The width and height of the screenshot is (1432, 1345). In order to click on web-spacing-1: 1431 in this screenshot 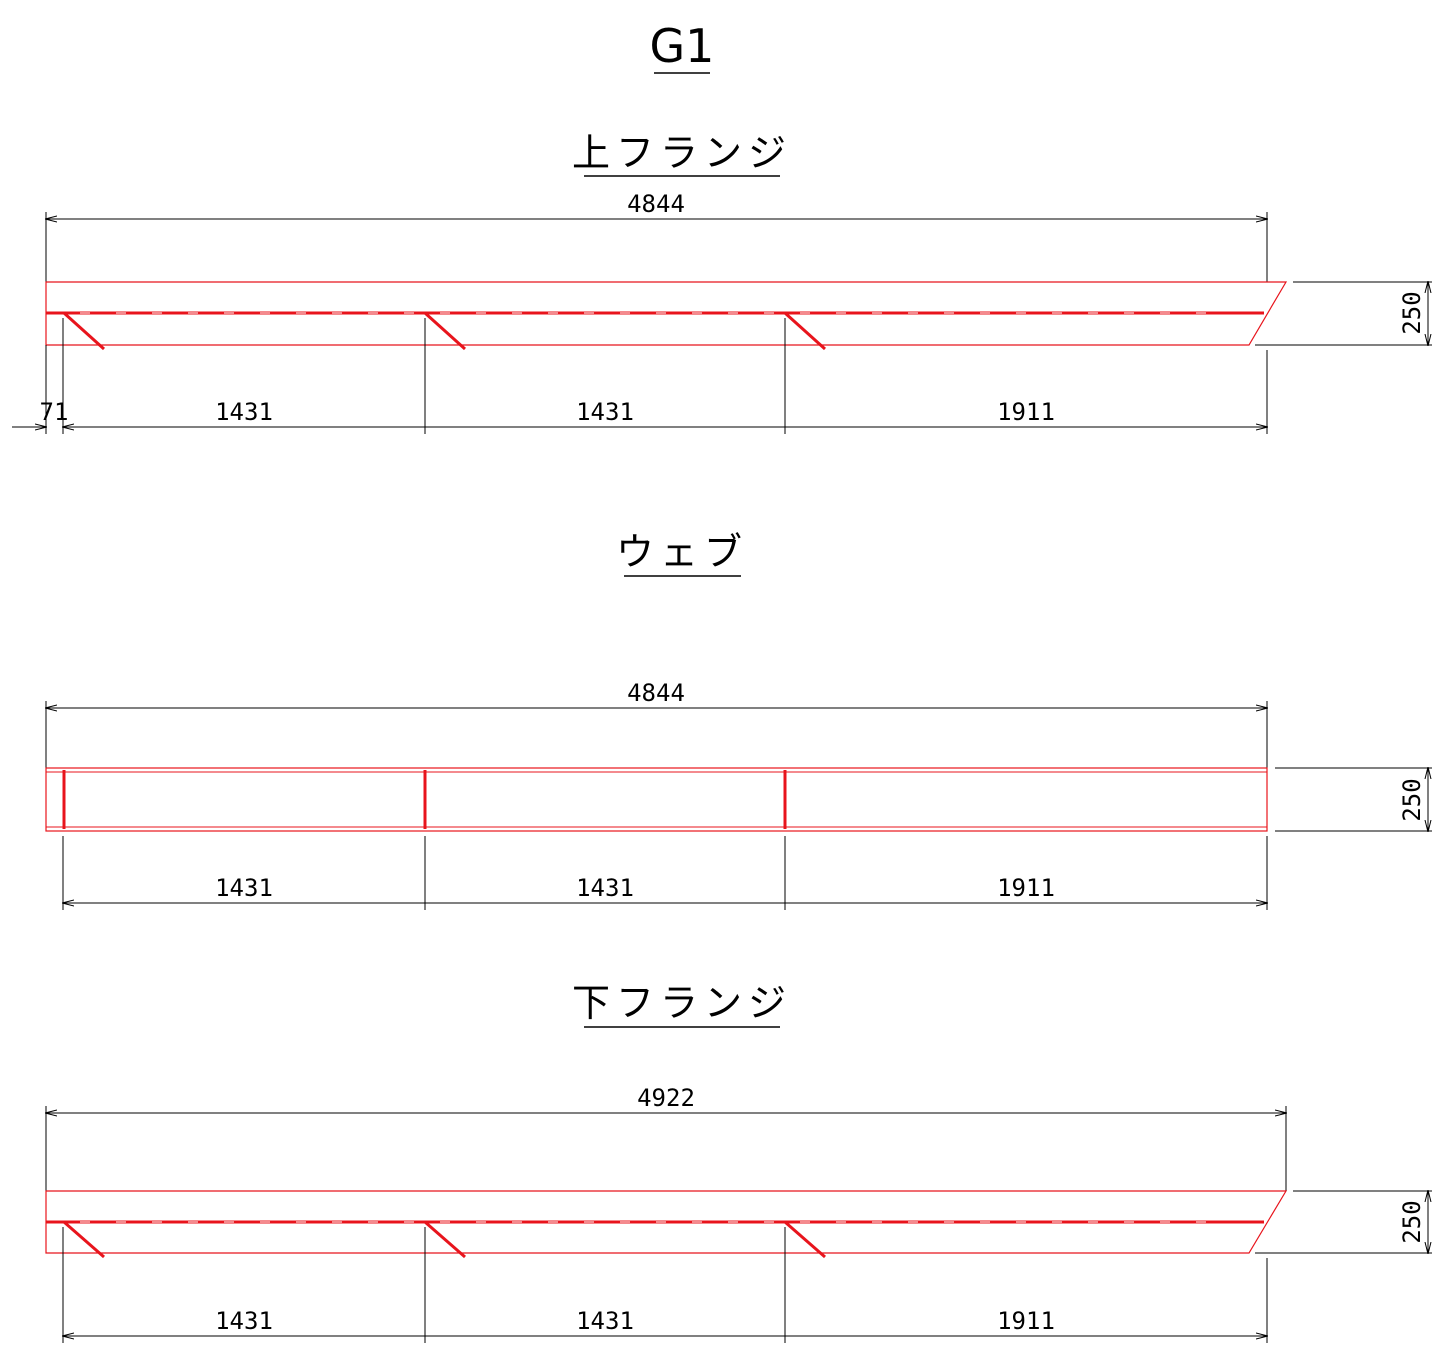, I will do `click(244, 888)`.